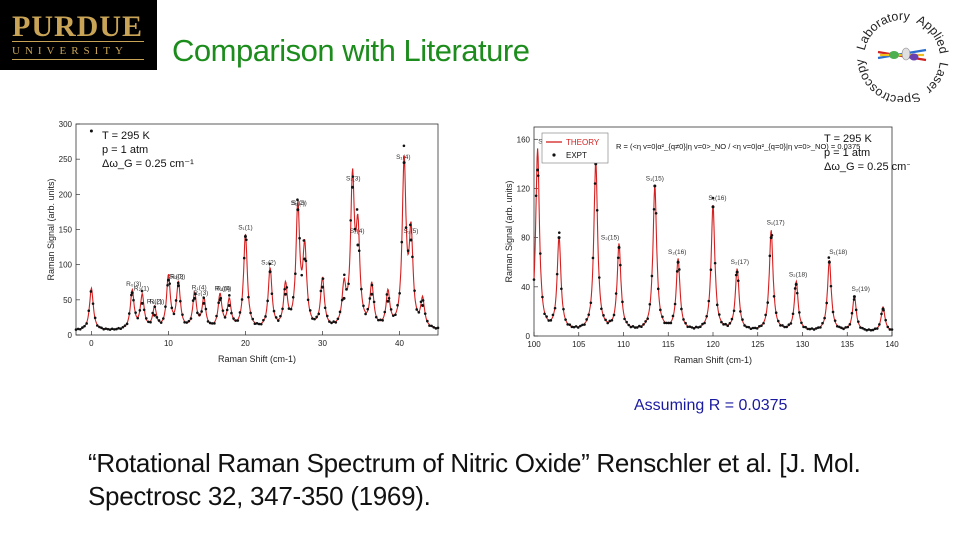 This screenshot has width=960, height=540. What do you see at coordinates (776, 223) in the screenshot?
I see `peak-label: S₁(17)` at bounding box center [776, 223].